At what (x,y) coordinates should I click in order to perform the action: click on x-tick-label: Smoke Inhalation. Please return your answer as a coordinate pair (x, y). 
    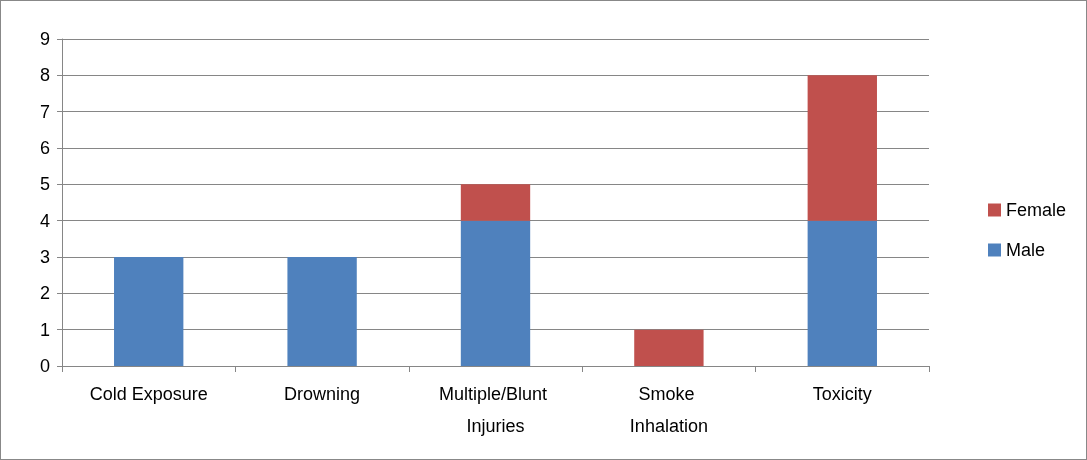
    Looking at the image, I should click on (668, 410).